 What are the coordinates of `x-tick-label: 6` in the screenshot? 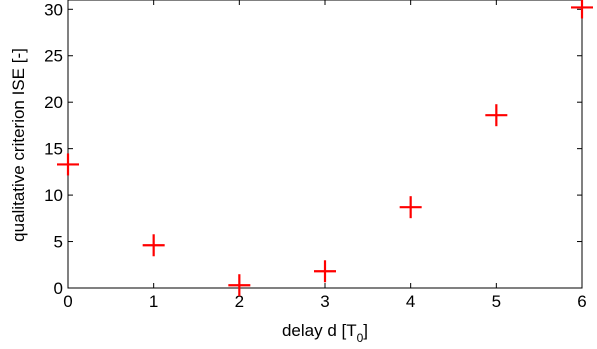 It's located at (581, 301).